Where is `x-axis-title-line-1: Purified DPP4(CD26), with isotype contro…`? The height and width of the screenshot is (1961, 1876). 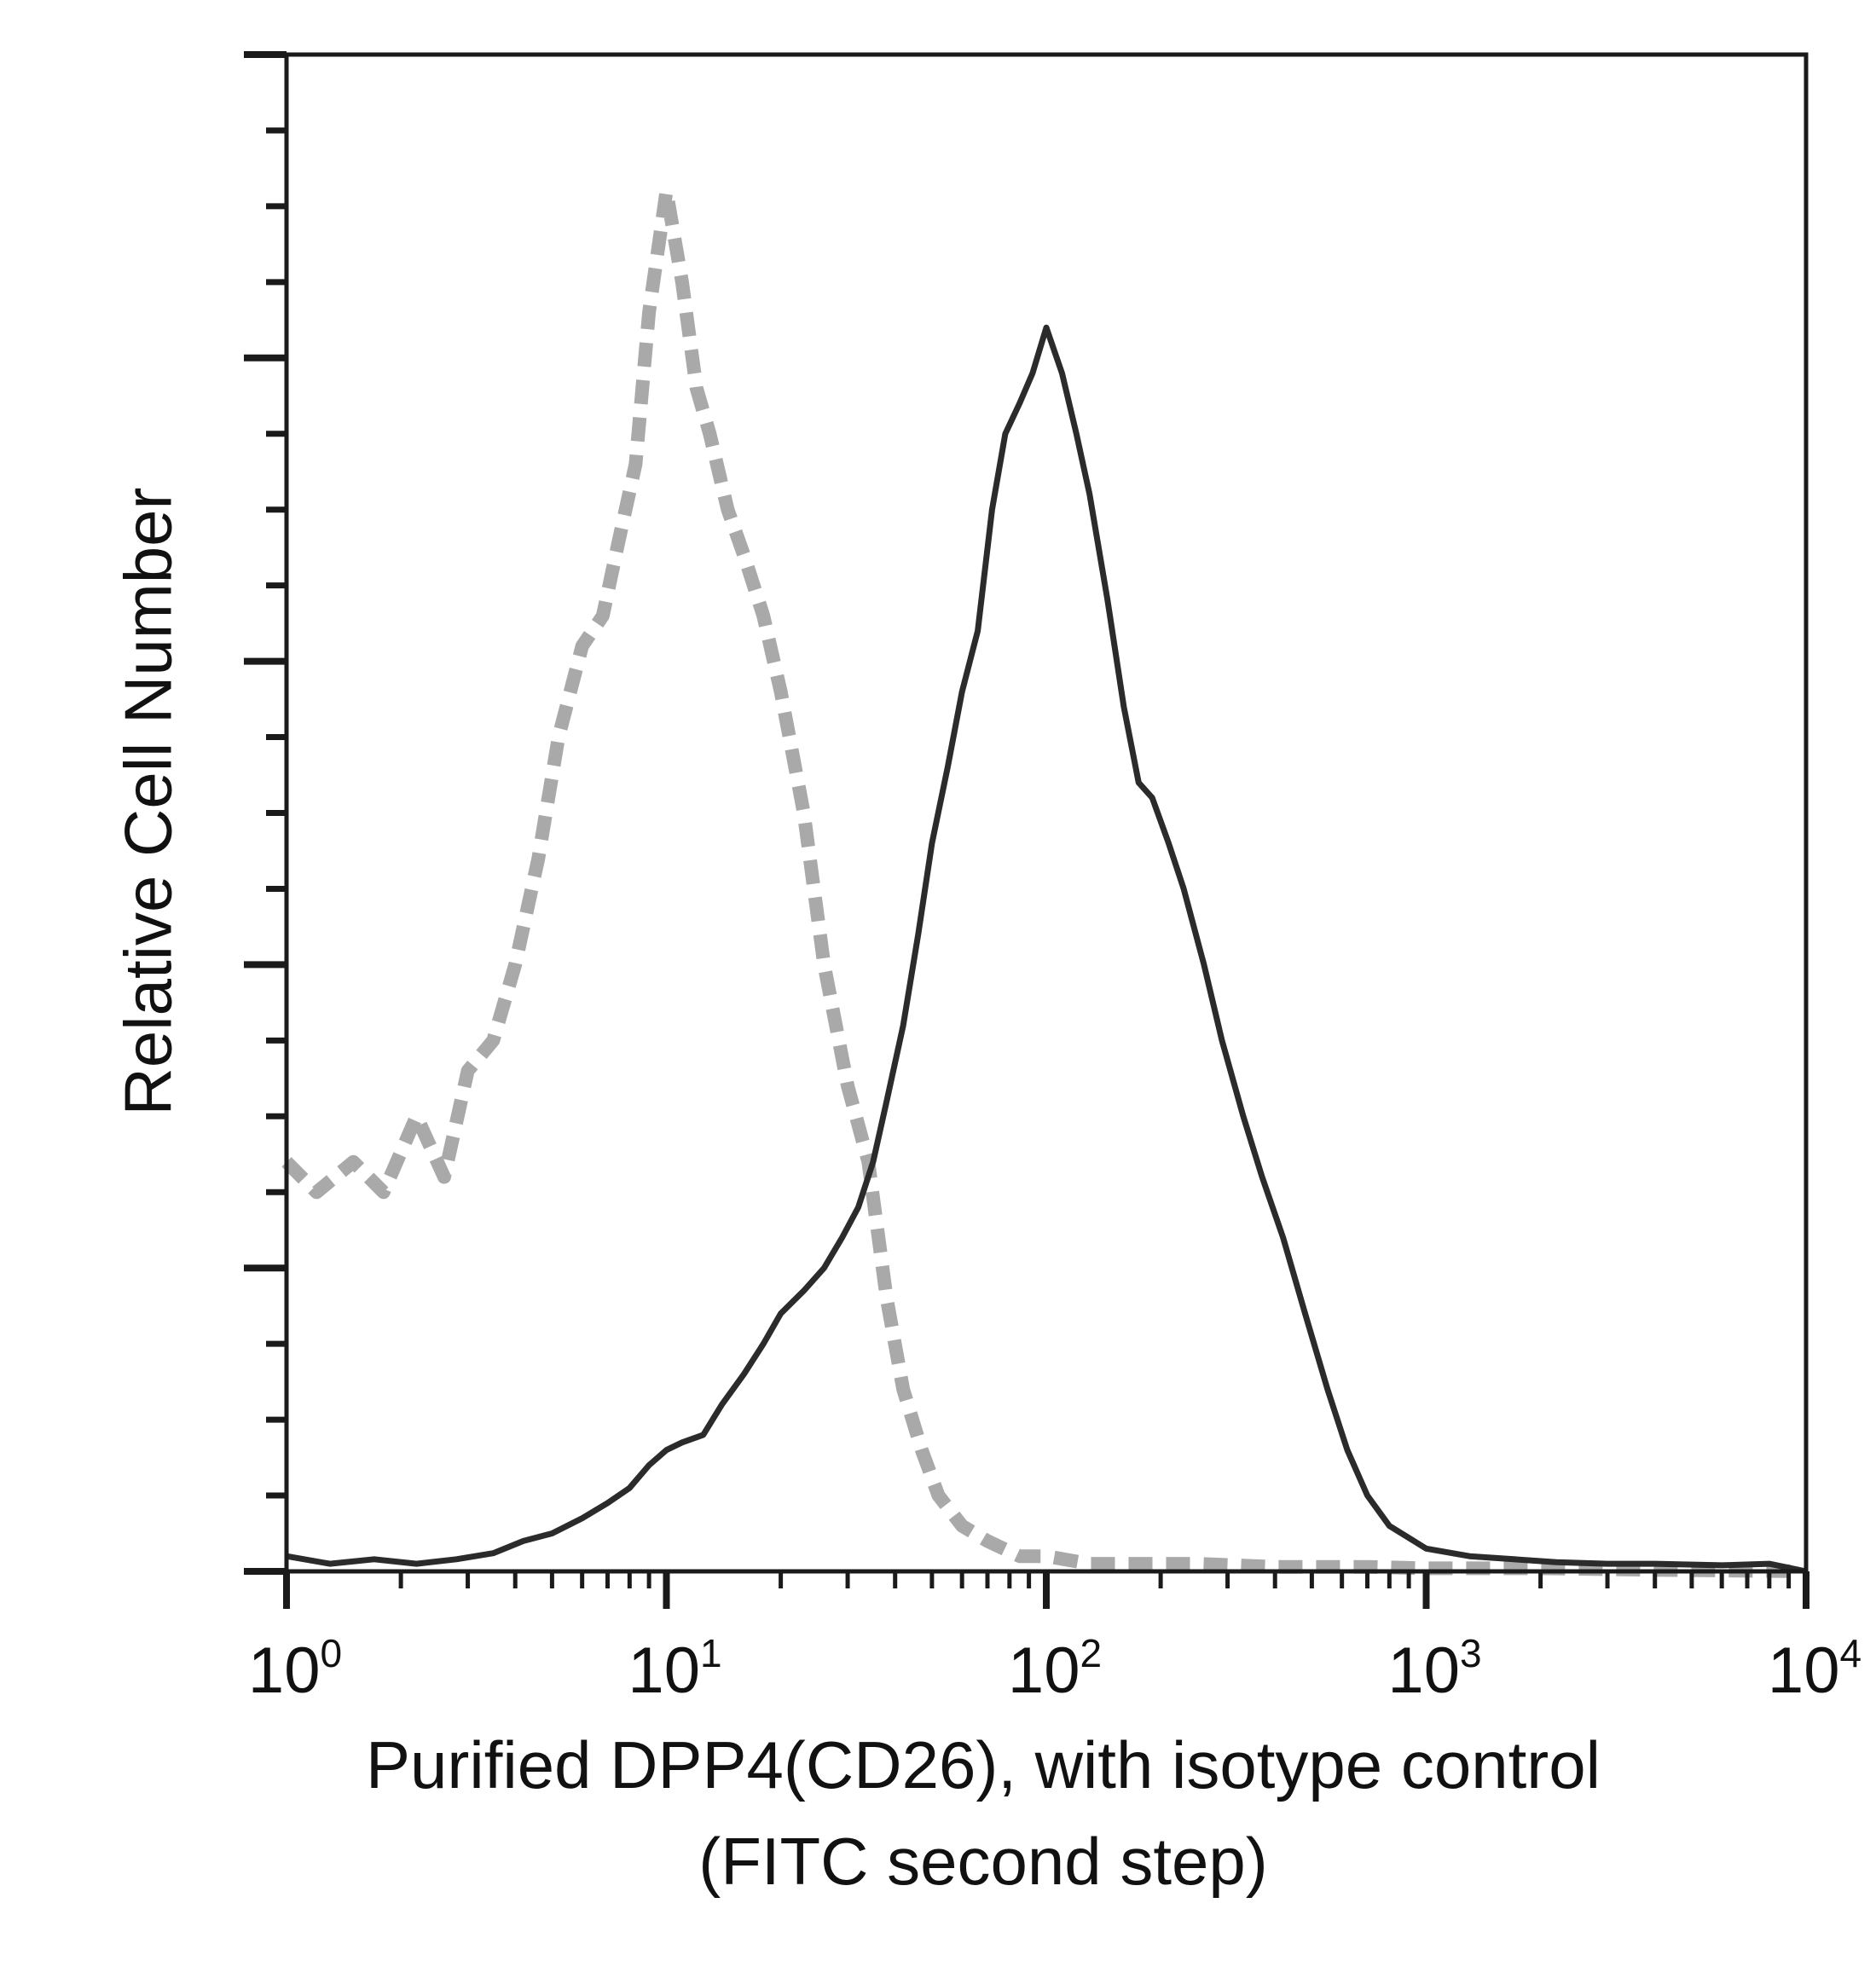
x-axis-title-line-1: Purified DPP4(CD26), with isotype contro… is located at coordinates (984, 1764).